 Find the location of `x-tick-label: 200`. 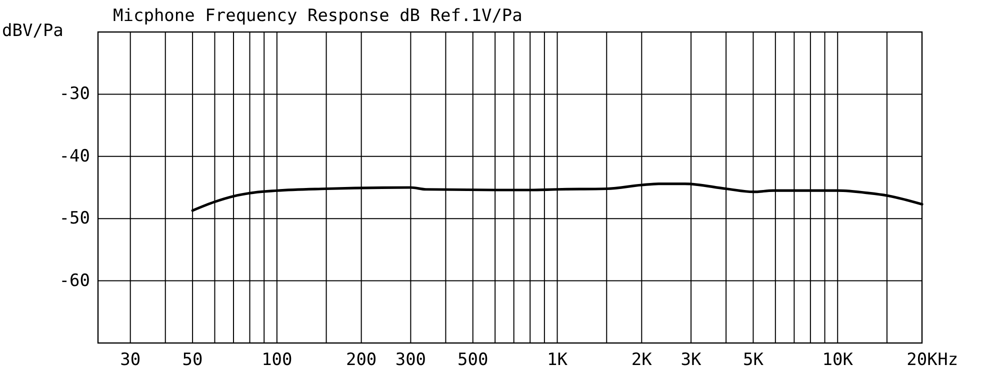

x-tick-label: 200 is located at coordinates (361, 360).